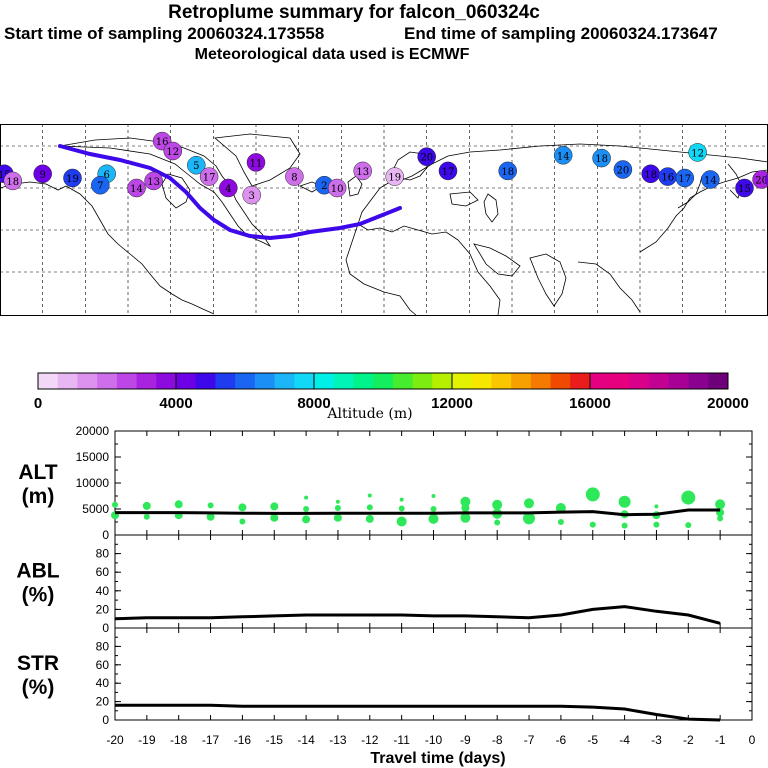 This screenshot has height=768, width=768. Describe the element at coordinates (684, 179) in the screenshot. I see `map-marker-label: 17` at that location.